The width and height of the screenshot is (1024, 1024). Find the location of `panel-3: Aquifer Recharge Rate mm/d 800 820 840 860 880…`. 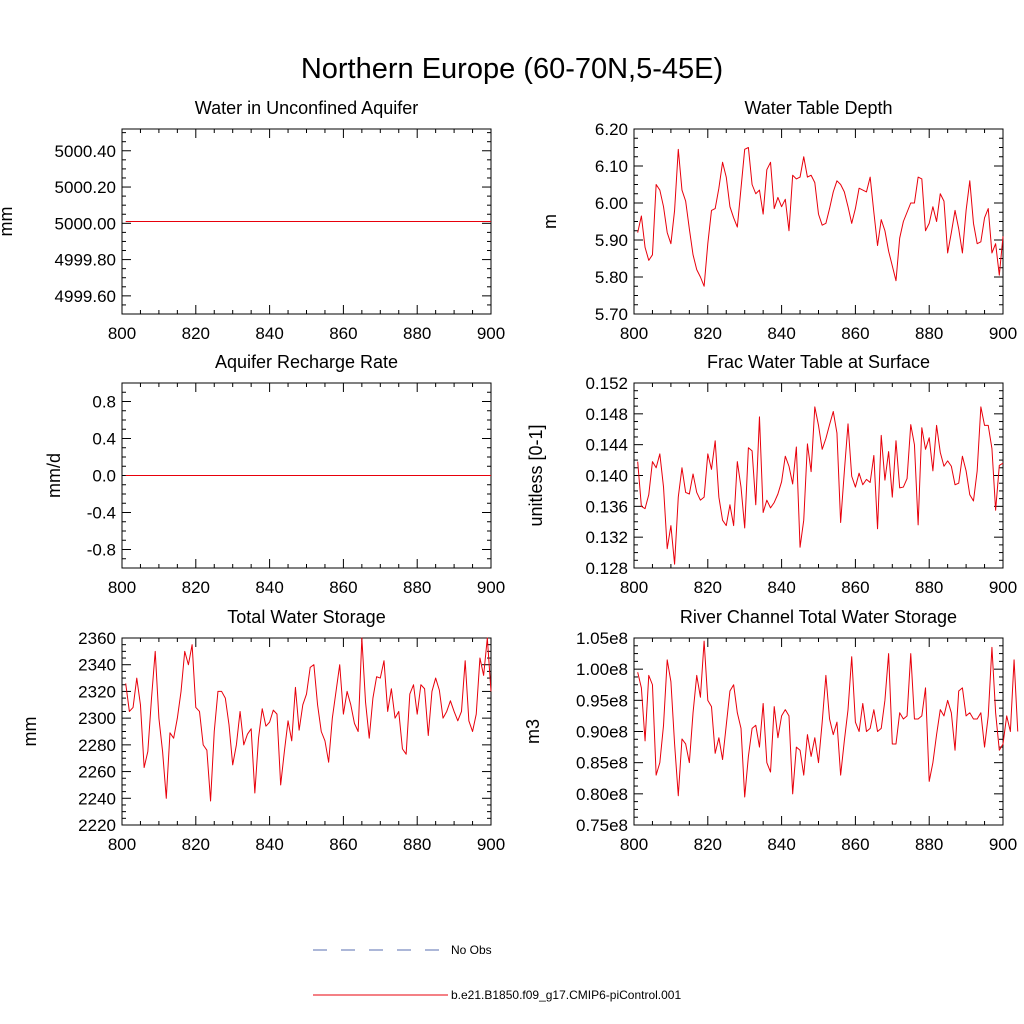

panel-3: Aquifer Recharge Rate mm/d 800 820 840 860 880… is located at coordinates (274, 474).